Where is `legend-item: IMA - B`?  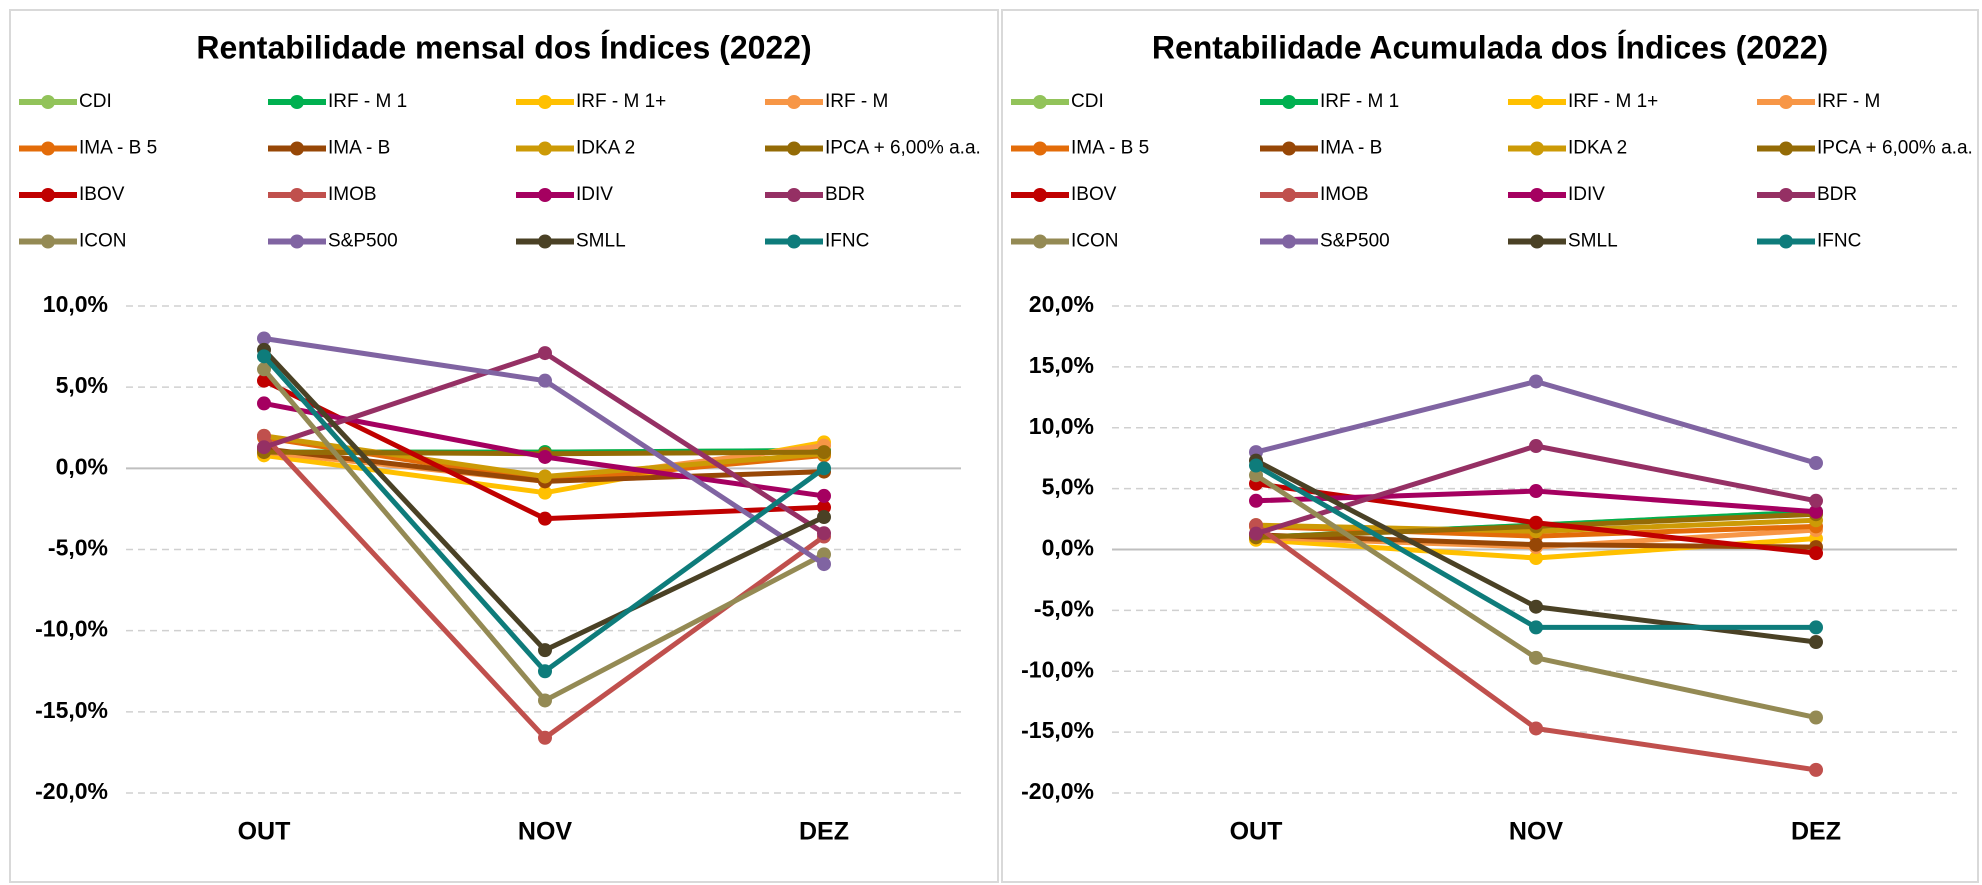 legend-item: IMA - B is located at coordinates (329, 148).